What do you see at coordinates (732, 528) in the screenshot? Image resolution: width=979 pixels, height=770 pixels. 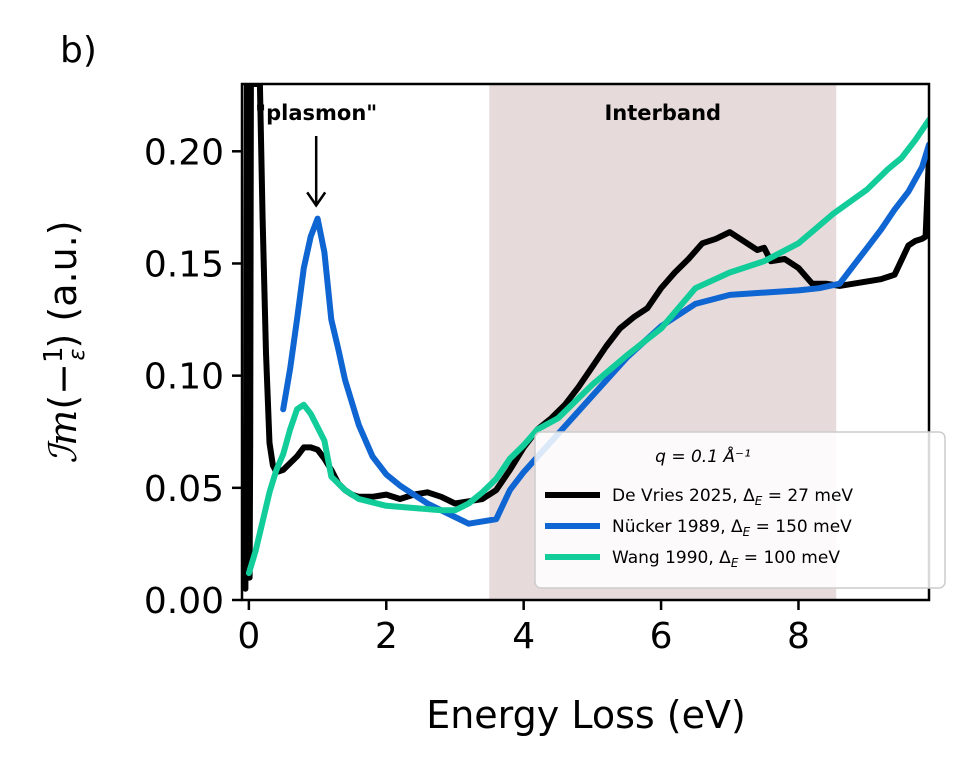 I see `legend-label-1: Nücker 1989, ΔE = 150 meV` at bounding box center [732, 528].